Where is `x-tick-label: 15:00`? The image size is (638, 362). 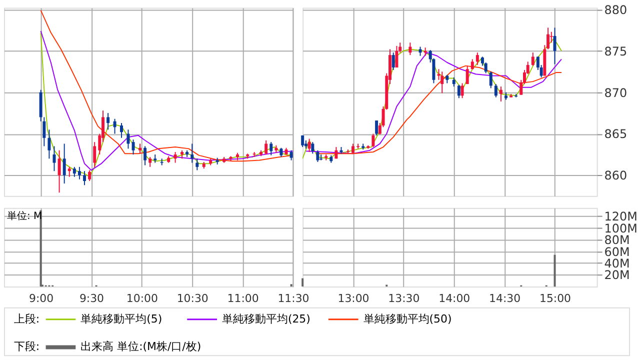
x-tick-label: 15:00 is located at coordinates (555, 298).